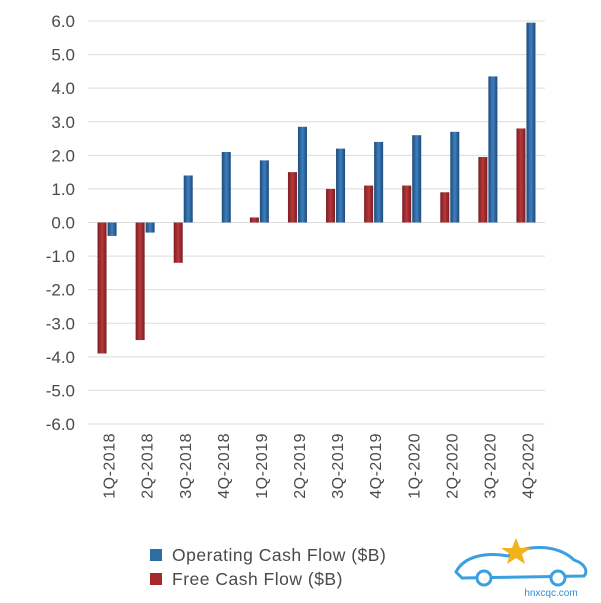  I want to click on legend-item-operating: Operating Cash Flow ($B), so click(268, 555).